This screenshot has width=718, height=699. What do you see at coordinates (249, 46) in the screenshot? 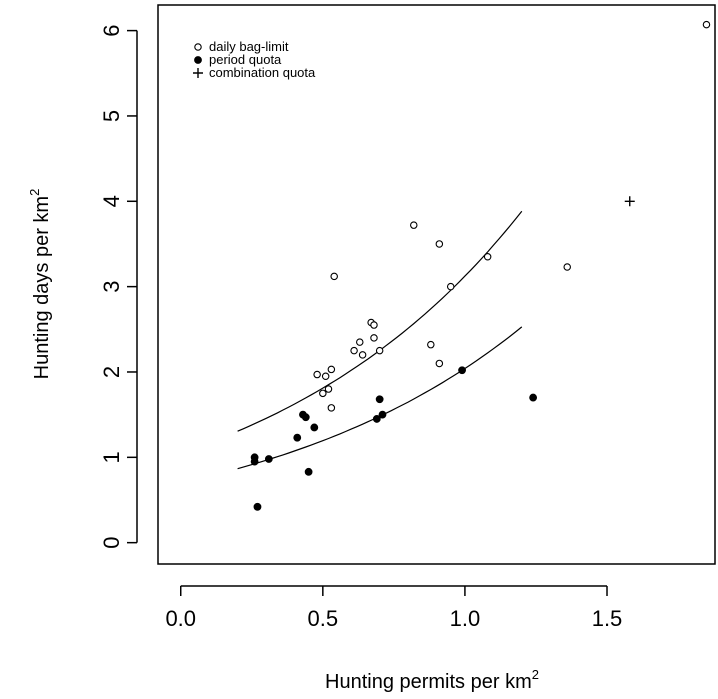
I see `legend-label: daily bag-limit` at bounding box center [249, 46].